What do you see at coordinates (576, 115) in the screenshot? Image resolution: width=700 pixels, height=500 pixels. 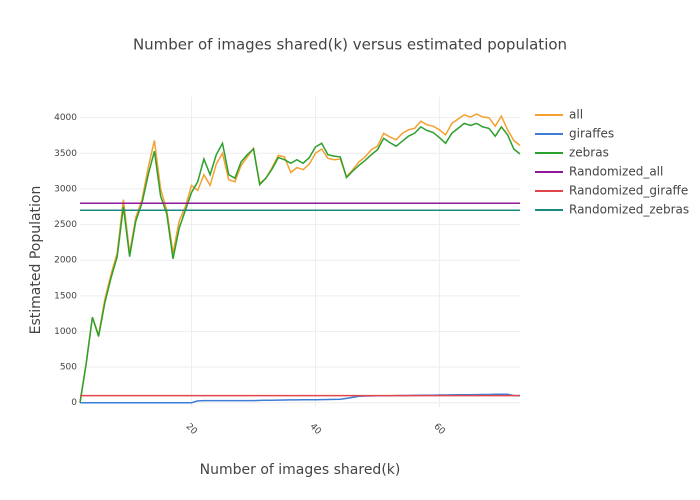 I see `legend-label: all` at bounding box center [576, 115].